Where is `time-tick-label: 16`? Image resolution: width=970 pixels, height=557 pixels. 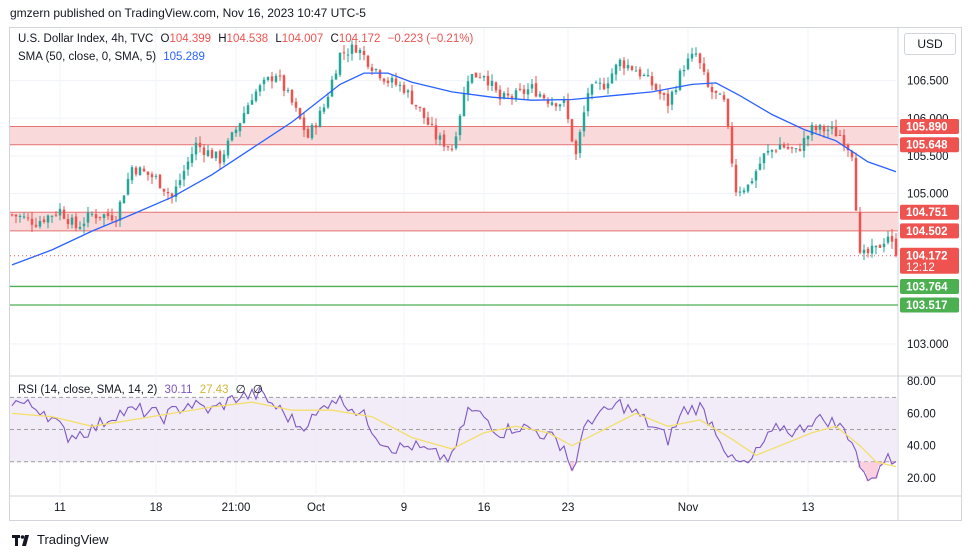 time-tick-label: 16 is located at coordinates (484, 508).